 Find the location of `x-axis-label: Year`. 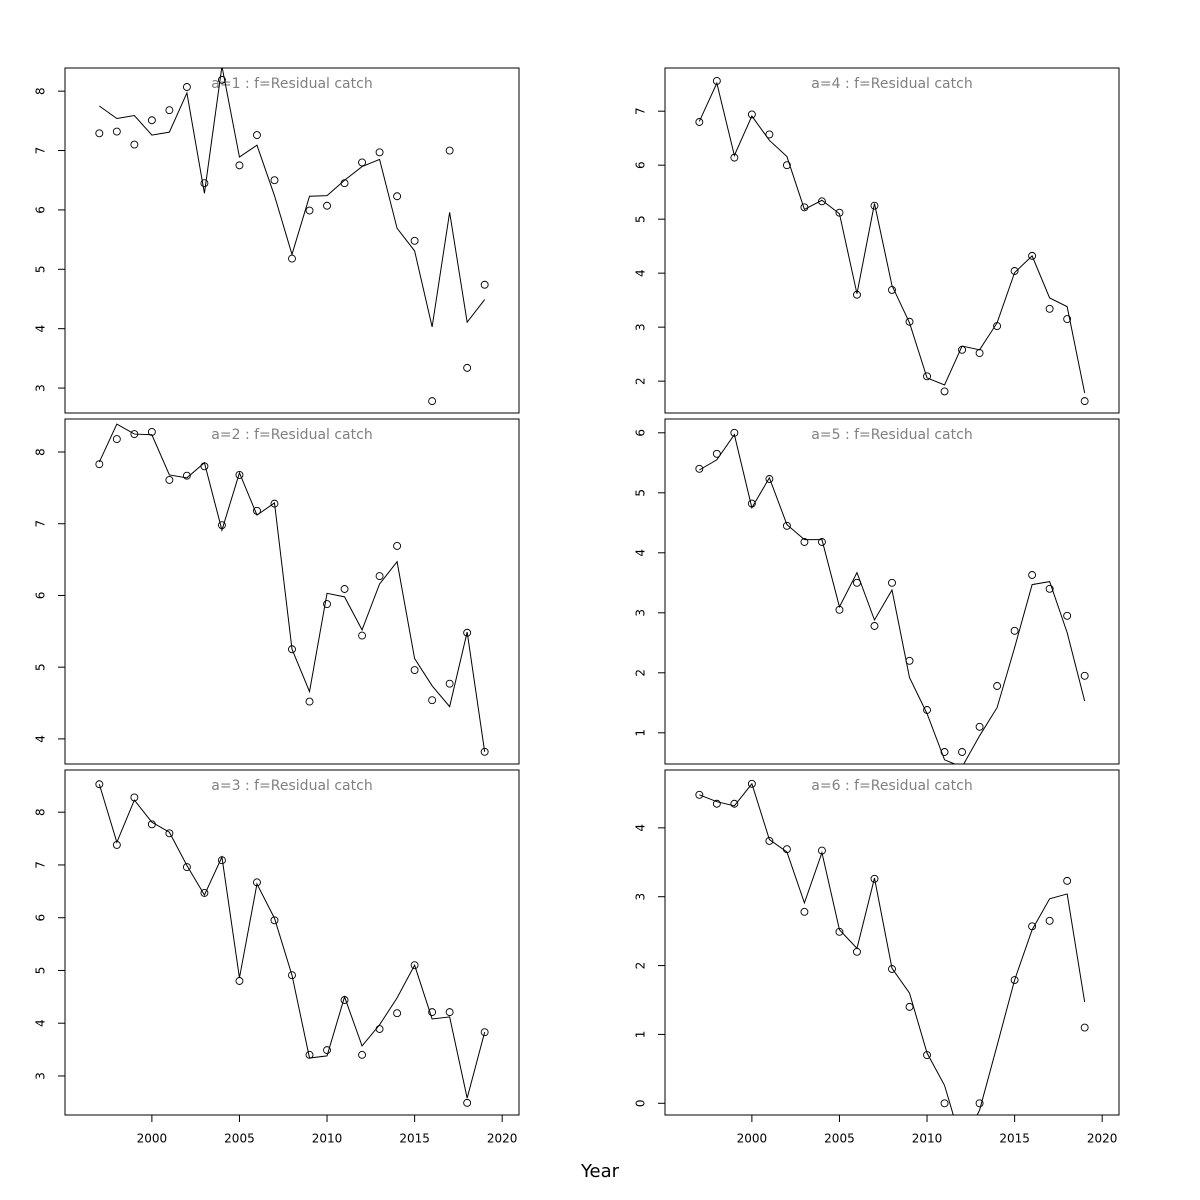

x-axis-label: Year is located at coordinates (600, 1171).